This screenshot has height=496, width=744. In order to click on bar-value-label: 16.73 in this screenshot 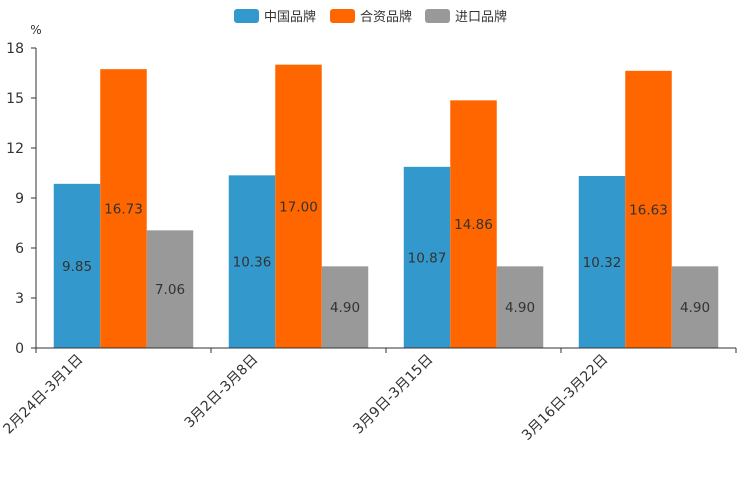, I will do `click(123, 210)`.